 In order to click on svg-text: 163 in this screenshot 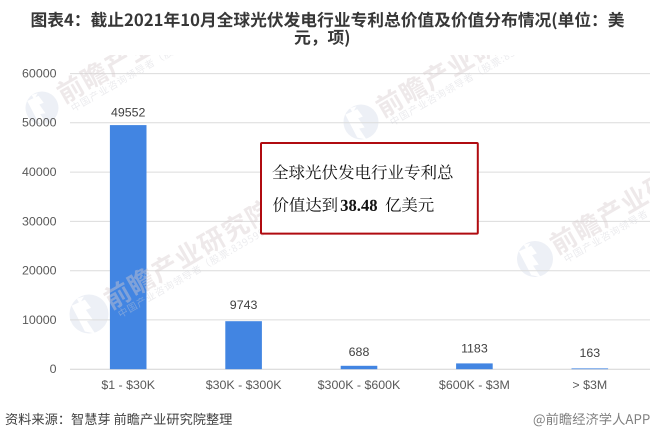, I will do `click(589, 353)`.